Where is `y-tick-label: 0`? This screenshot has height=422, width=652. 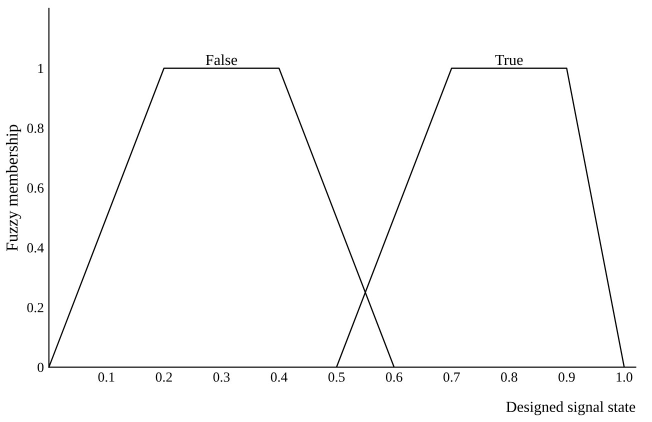 y-tick-label: 0 is located at coordinates (41, 367).